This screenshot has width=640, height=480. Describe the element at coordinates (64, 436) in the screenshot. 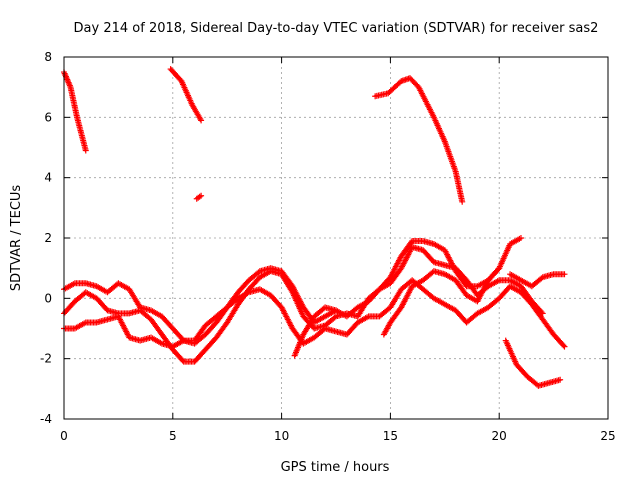

I see `x-tick-label: 0` at that location.